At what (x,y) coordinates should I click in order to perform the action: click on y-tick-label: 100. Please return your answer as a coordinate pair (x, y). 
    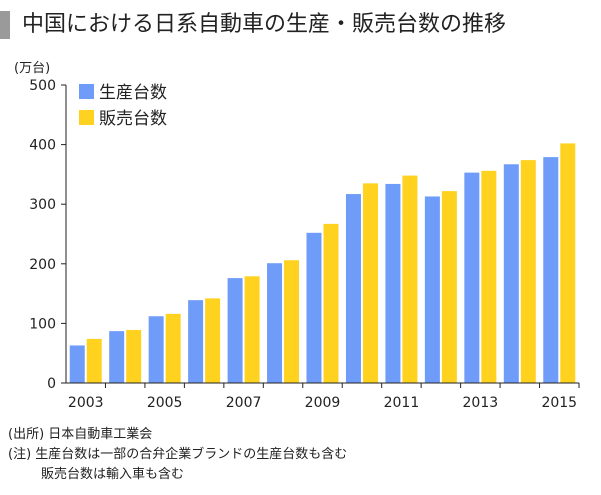
    Looking at the image, I should click on (42, 324).